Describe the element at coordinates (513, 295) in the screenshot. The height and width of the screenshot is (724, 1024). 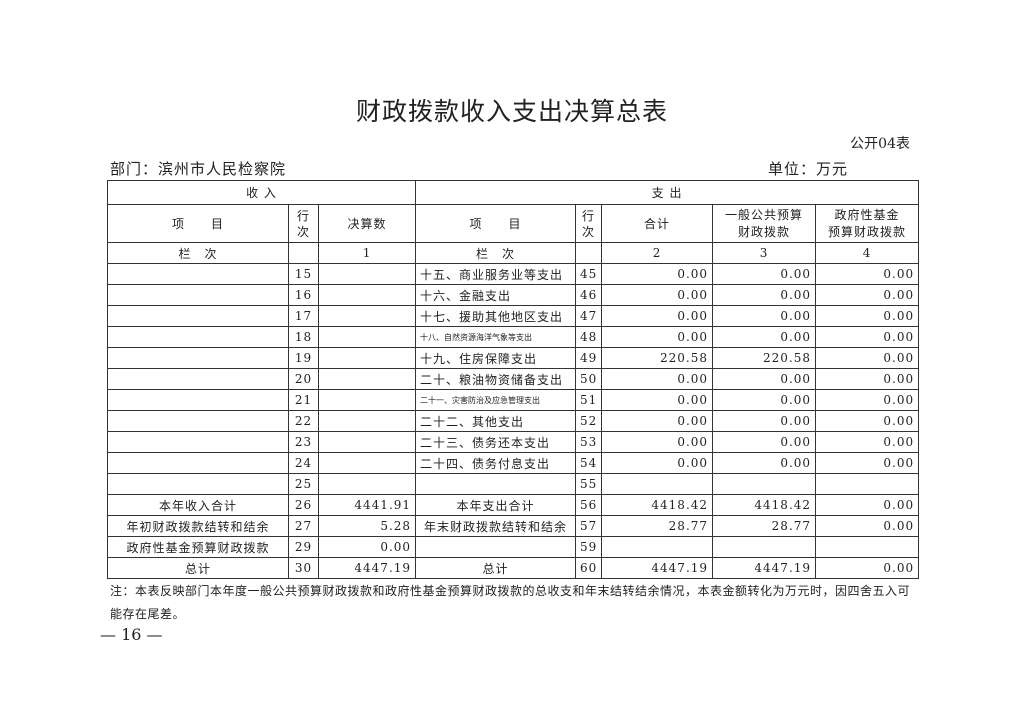
I see `table-row: 16 十六、金融支出 46 0.00 0.00 0.00` at that location.